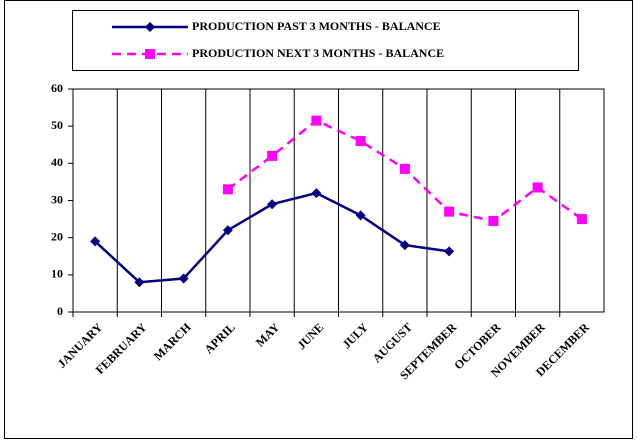 This screenshot has width=637, height=444. Describe the element at coordinates (57, 125) in the screenshot. I see `y-tick-label: 50` at that location.